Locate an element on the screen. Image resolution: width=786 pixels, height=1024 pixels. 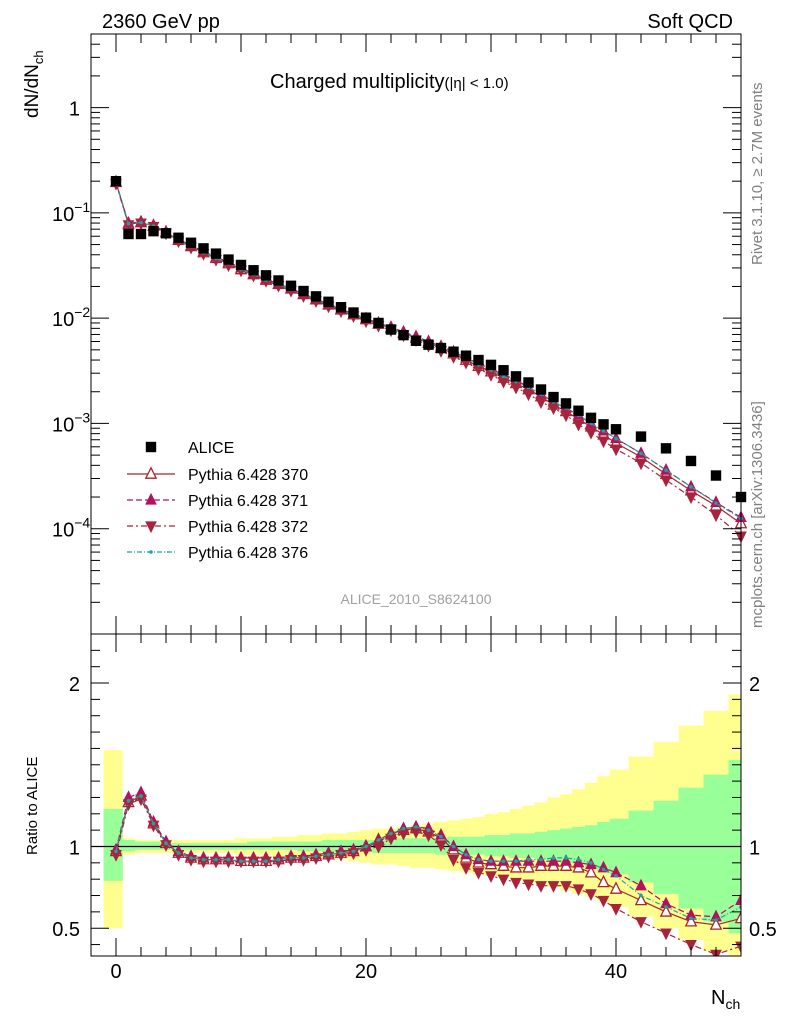
legend-entry-3: Pythia 6.428 372 is located at coordinates (217, 527).